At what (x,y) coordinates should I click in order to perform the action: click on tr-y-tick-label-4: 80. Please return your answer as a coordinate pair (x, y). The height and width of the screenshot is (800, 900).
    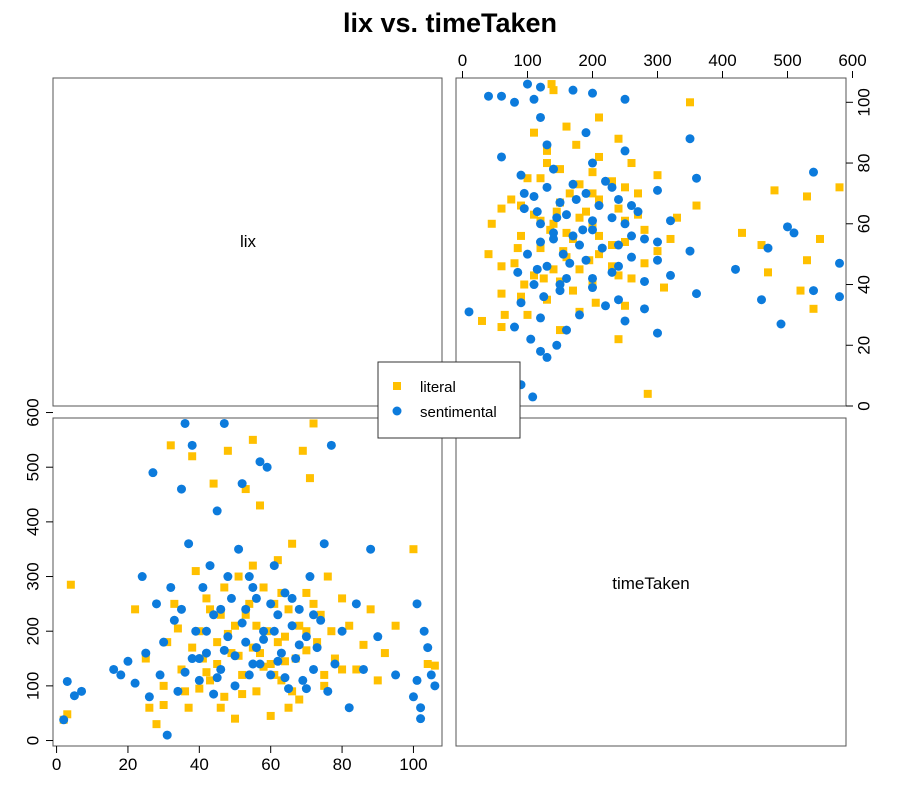
    Looking at the image, I should click on (864, 163).